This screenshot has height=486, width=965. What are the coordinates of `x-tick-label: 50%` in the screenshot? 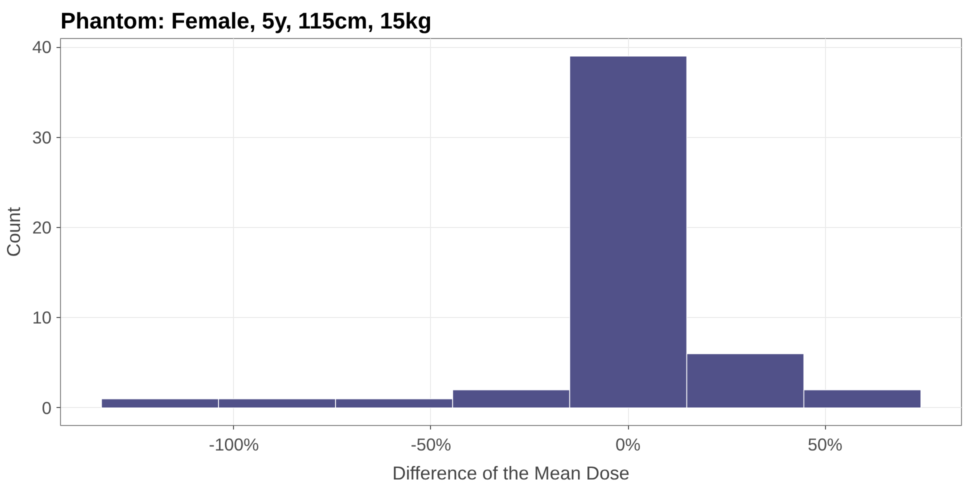 It's located at (825, 444).